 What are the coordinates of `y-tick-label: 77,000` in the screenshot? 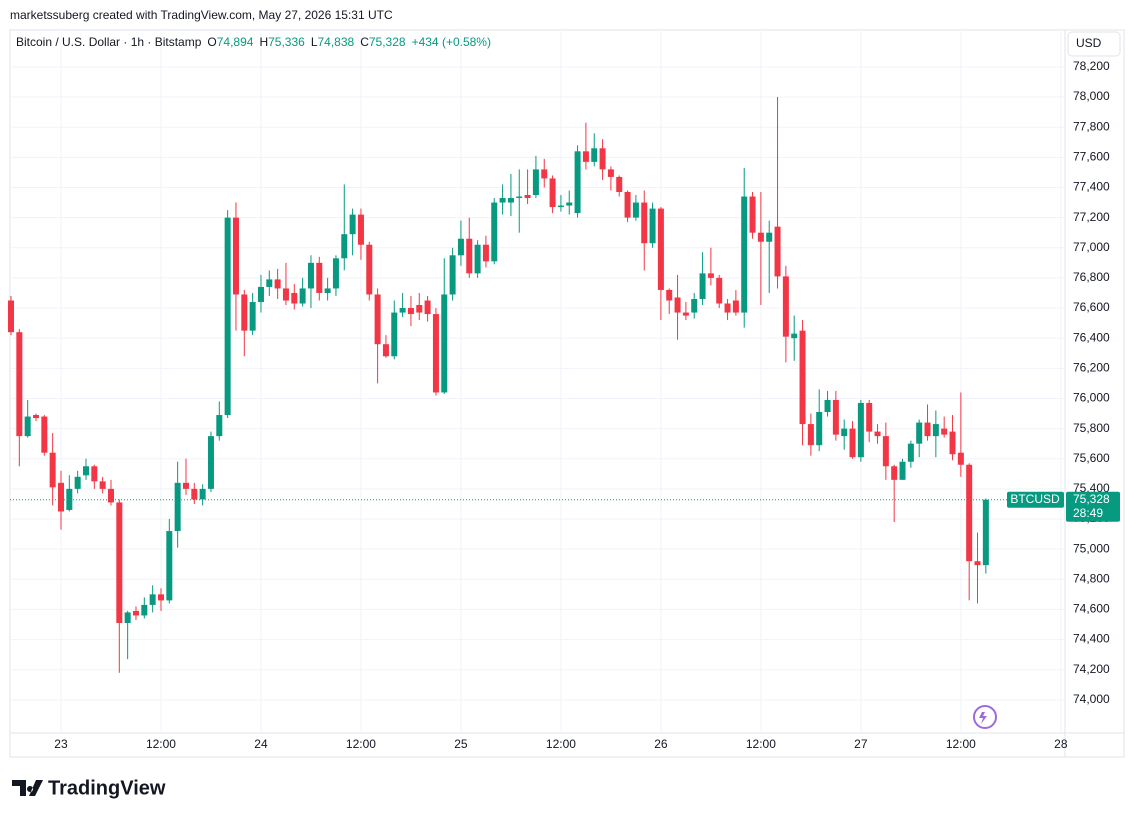 It's located at (1091, 247).